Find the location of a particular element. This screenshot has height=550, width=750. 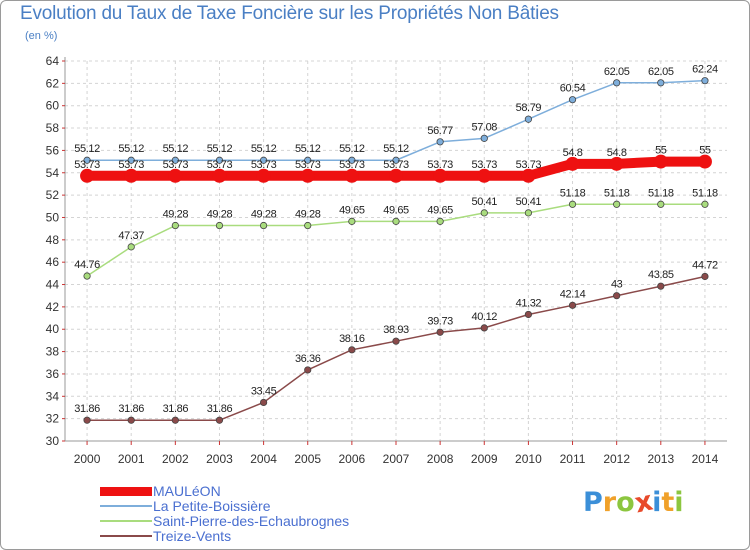

y-tick-label: 48 is located at coordinates (53, 240).